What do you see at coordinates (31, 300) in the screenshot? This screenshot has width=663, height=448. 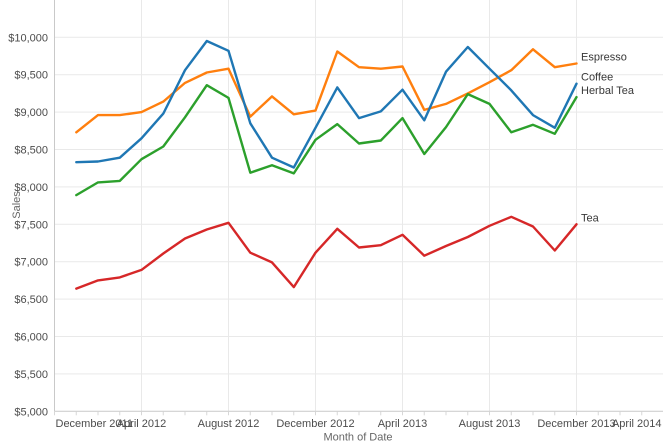 I see `y-tick-label: $6,500` at bounding box center [31, 300].